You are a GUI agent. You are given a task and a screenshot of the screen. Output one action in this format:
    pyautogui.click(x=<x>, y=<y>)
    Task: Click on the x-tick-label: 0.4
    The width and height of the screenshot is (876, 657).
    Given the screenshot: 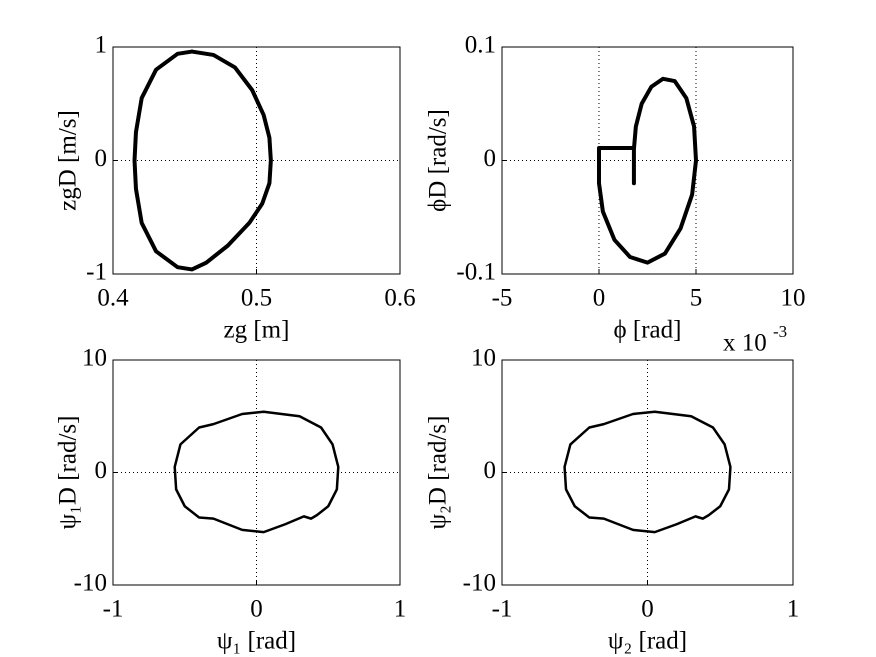 What is the action you would take?
    pyautogui.click(x=113, y=298)
    